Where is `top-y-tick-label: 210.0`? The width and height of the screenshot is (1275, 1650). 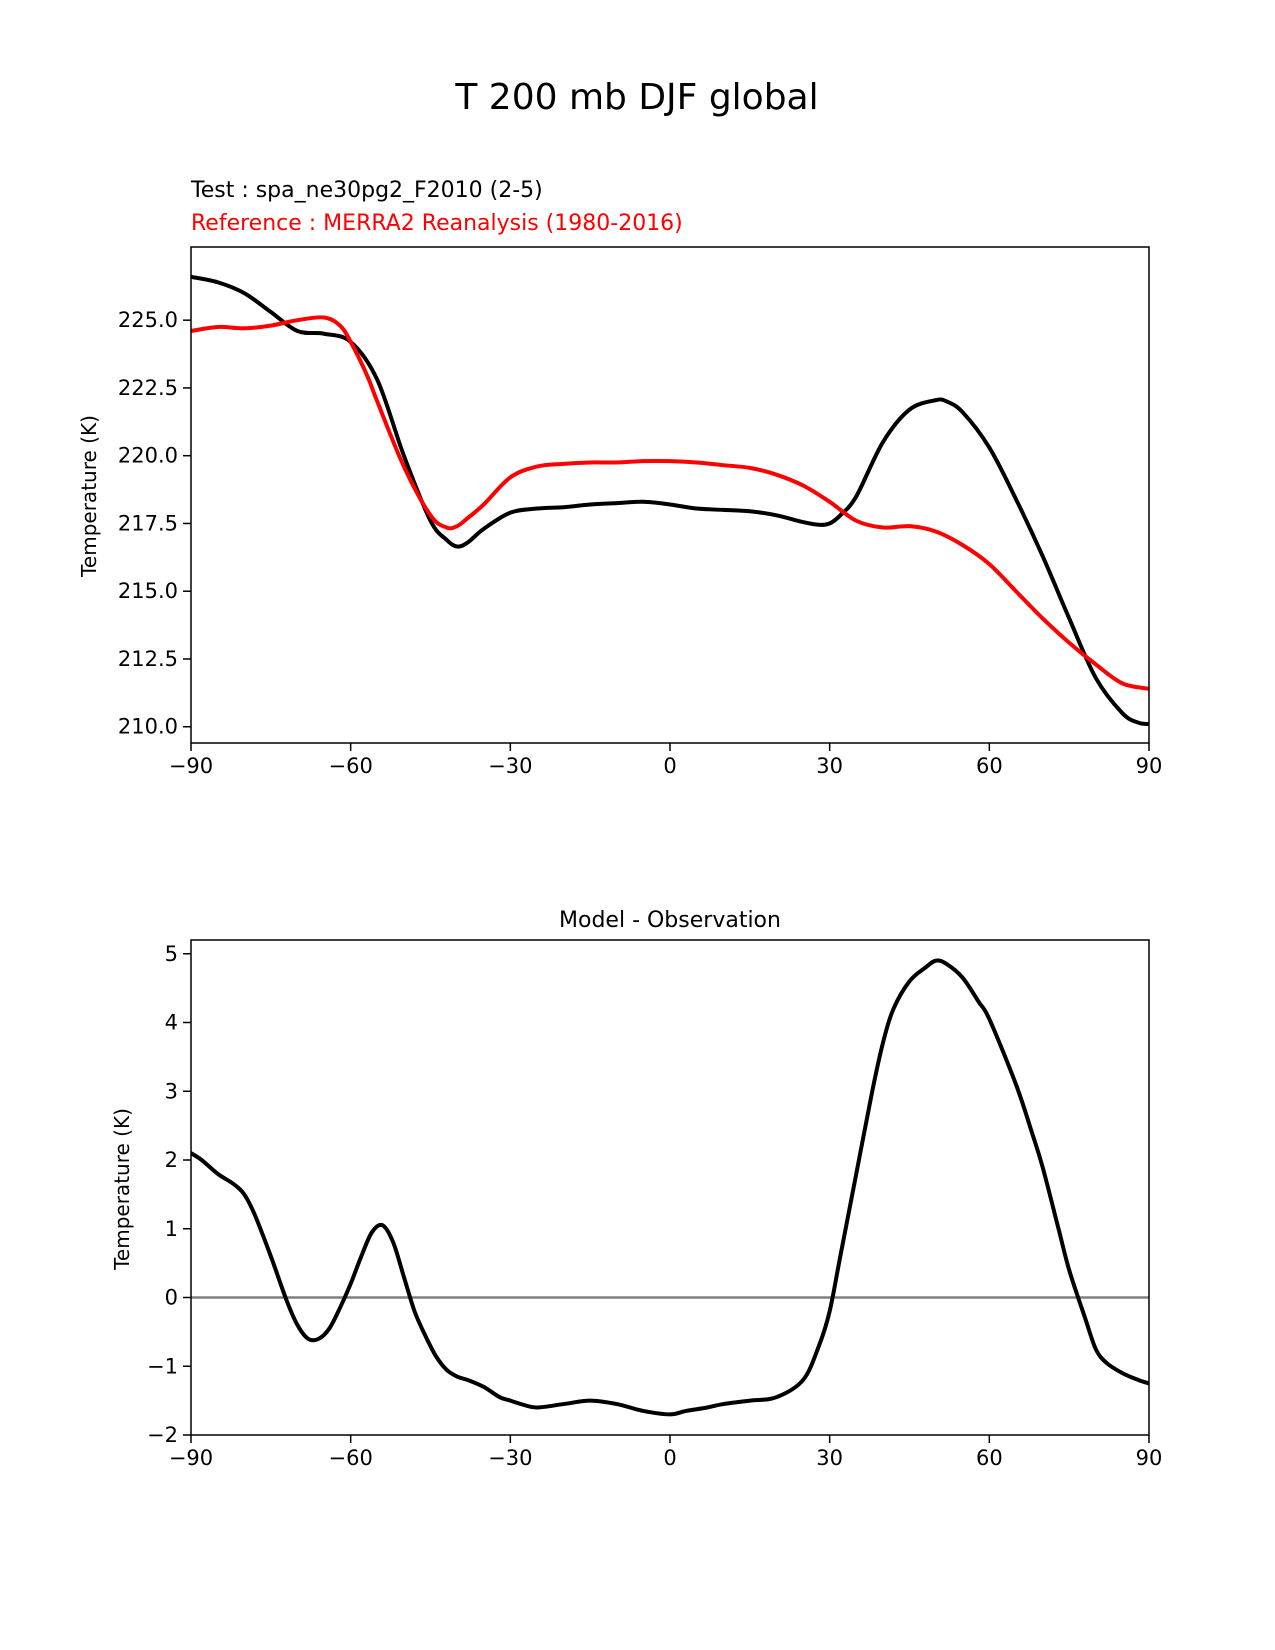
top-y-tick-label: 210.0 is located at coordinates (148, 727).